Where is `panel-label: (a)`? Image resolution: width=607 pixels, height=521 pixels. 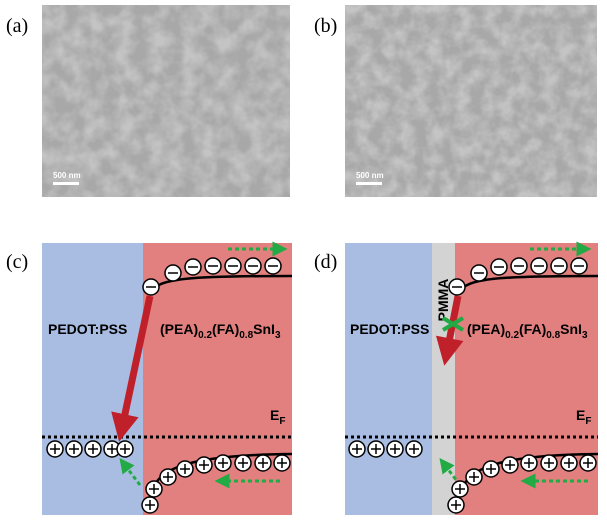
panel-label: (a) is located at coordinates (17, 26).